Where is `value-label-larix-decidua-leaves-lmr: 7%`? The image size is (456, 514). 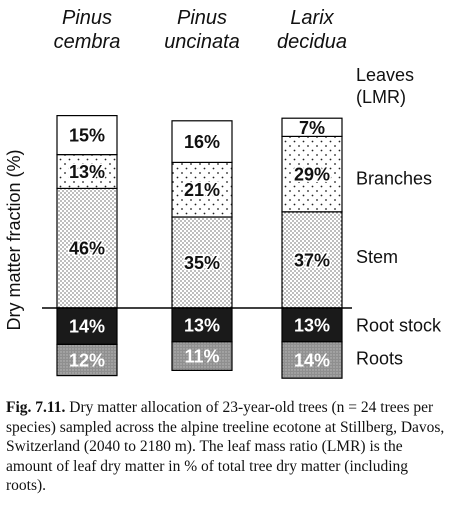
value-label-larix-decidua-leaves-lmr: 7% is located at coordinates (312, 128).